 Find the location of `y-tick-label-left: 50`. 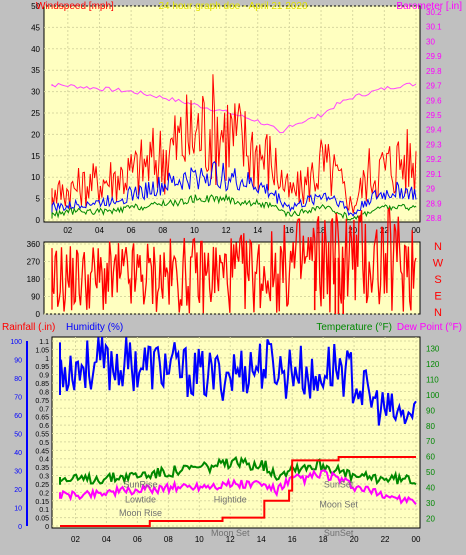

y-tick-label-left: 50 is located at coordinates (35, 6).